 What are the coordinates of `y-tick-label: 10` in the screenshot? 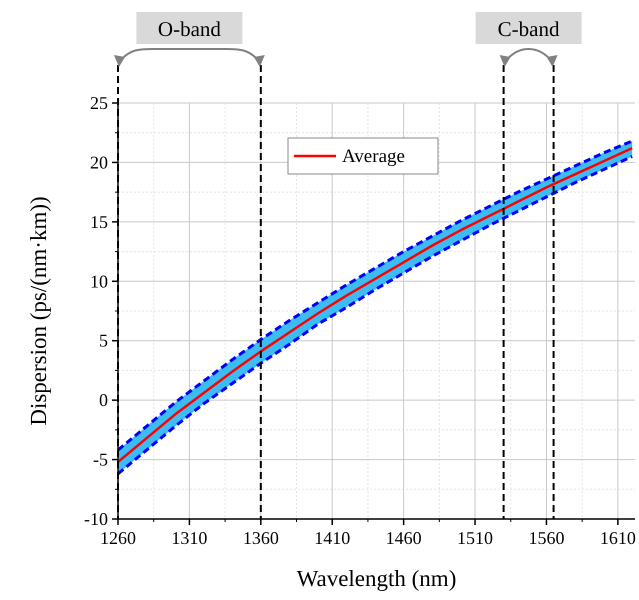 It's located at (99, 281).